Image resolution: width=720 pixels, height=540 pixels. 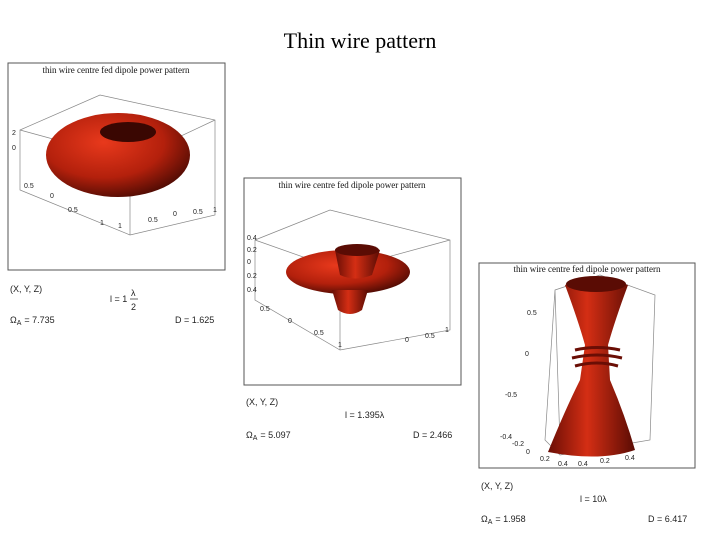 What do you see at coordinates (39, 320) in the screenshot?
I see `omega-value: = 7.735` at bounding box center [39, 320].